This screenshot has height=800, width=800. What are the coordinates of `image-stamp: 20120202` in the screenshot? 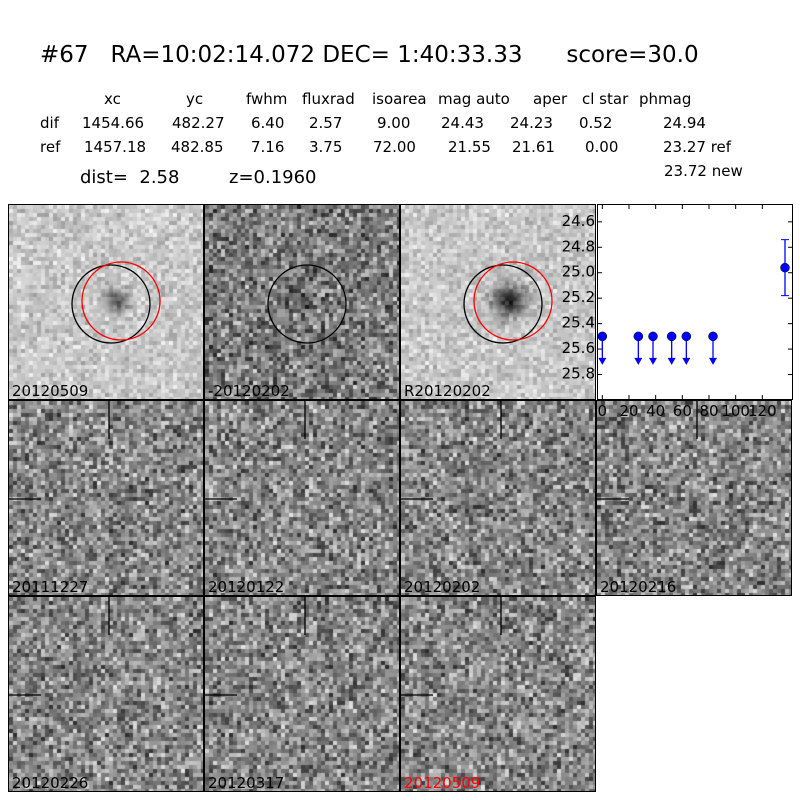 It's located at (498, 498).